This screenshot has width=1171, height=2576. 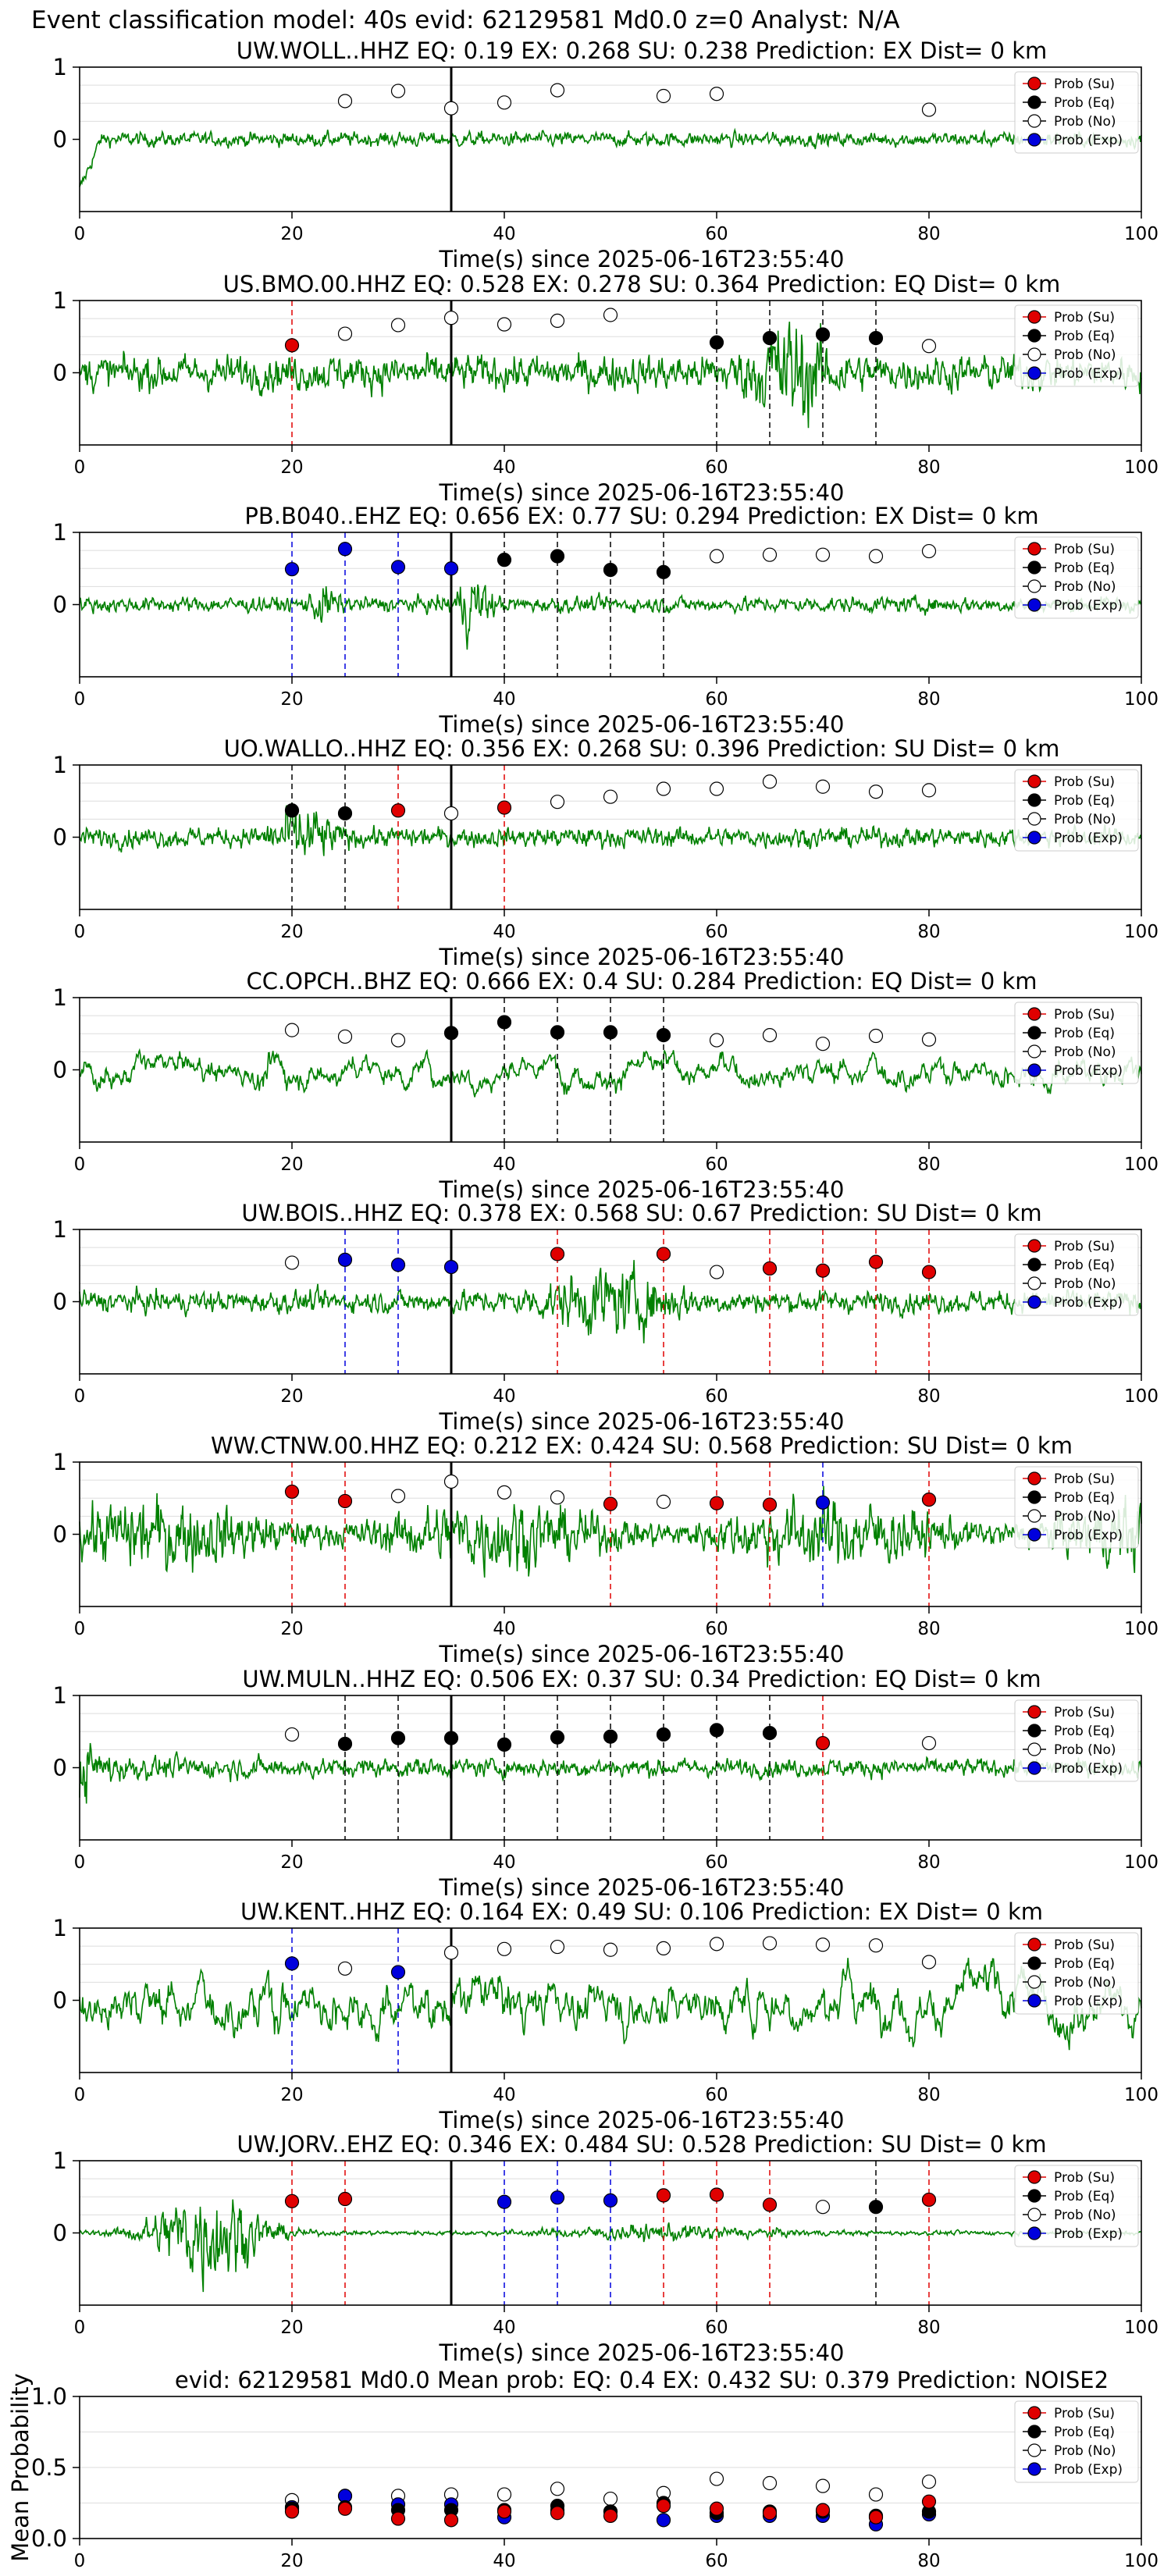 I want to click on axes-frame, so click(x=610, y=373).